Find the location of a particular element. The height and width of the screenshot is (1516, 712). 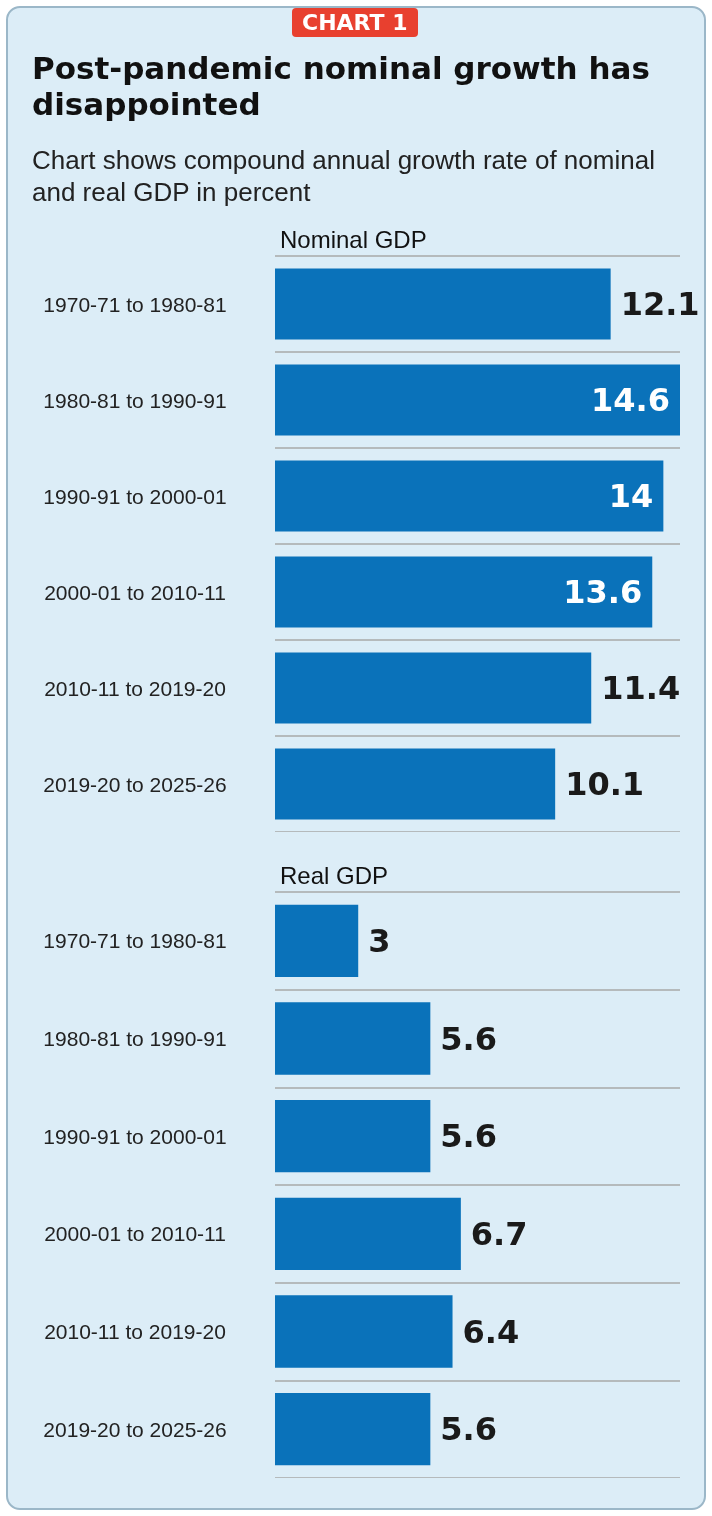

x-axis-title: Real GDP is located at coordinates (334, 875).